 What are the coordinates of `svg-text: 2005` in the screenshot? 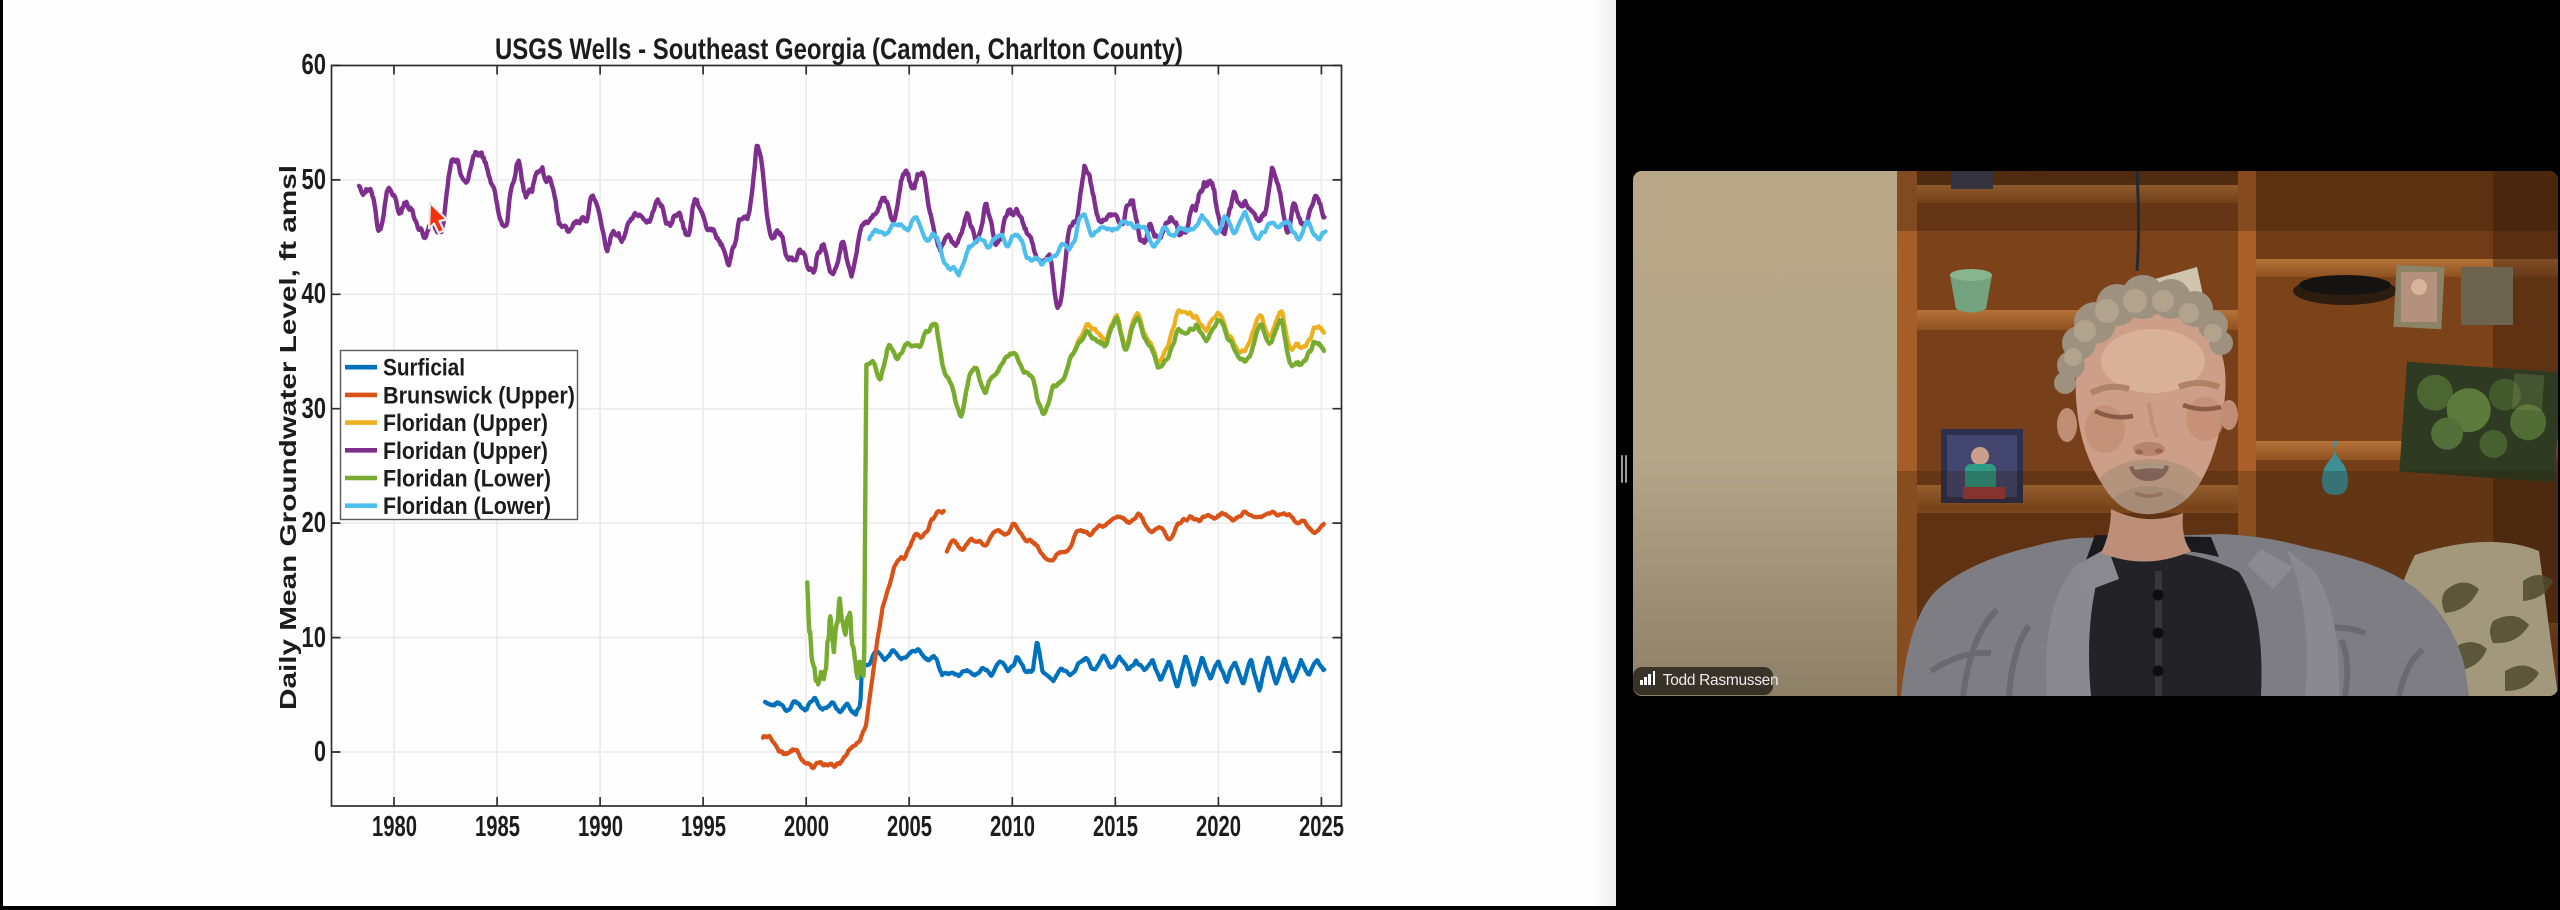 It's located at (909, 827).